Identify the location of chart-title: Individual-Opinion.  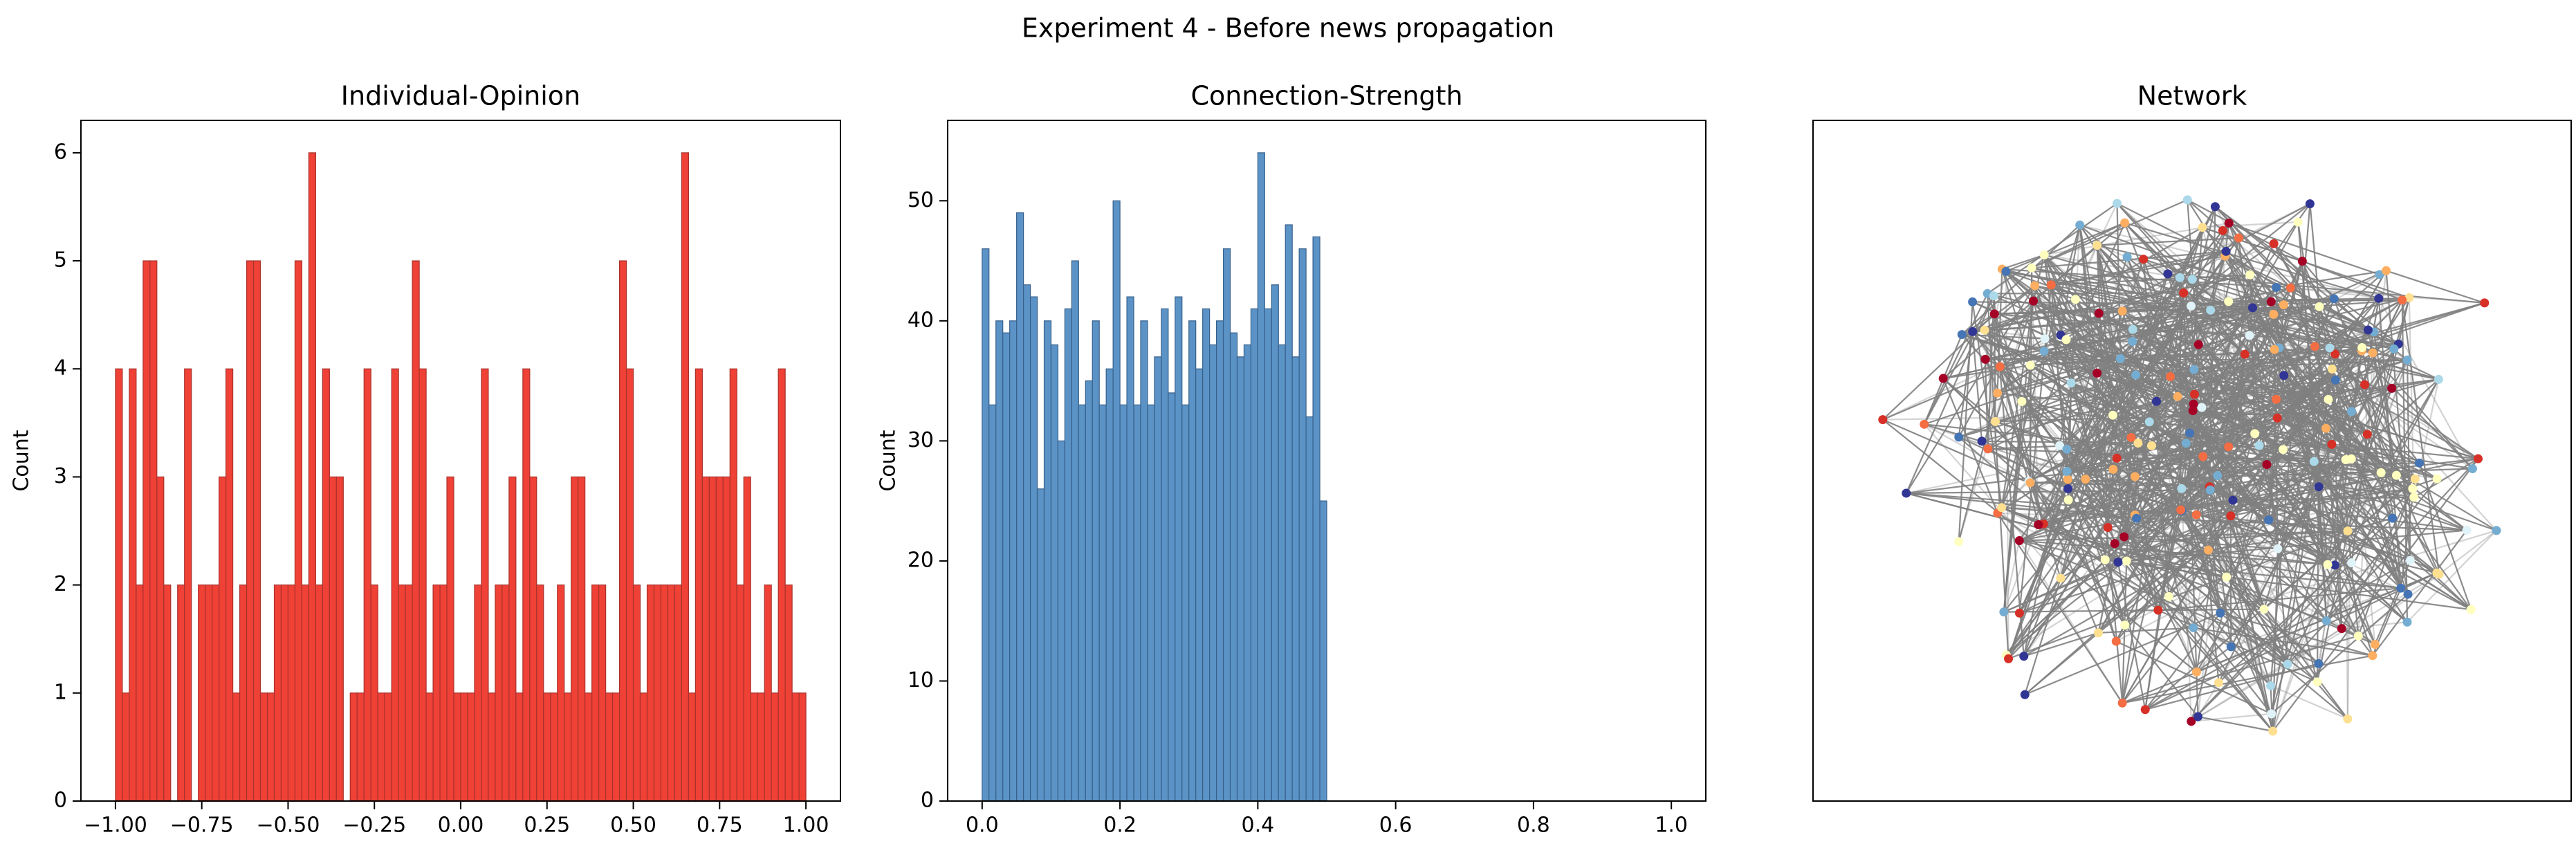
(460, 96).